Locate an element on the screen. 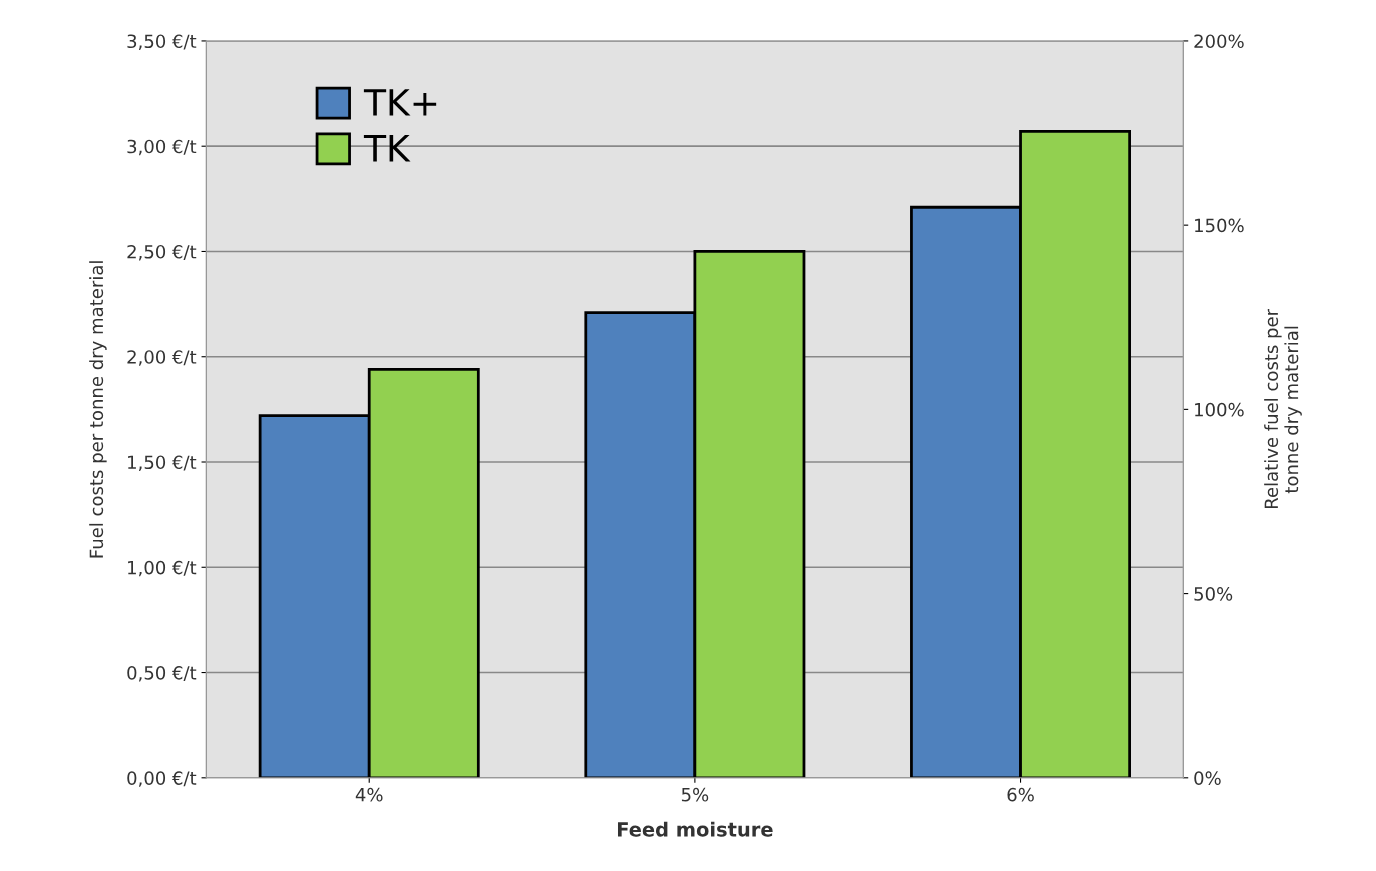  x-tick-label: 5% is located at coordinates (695, 794).